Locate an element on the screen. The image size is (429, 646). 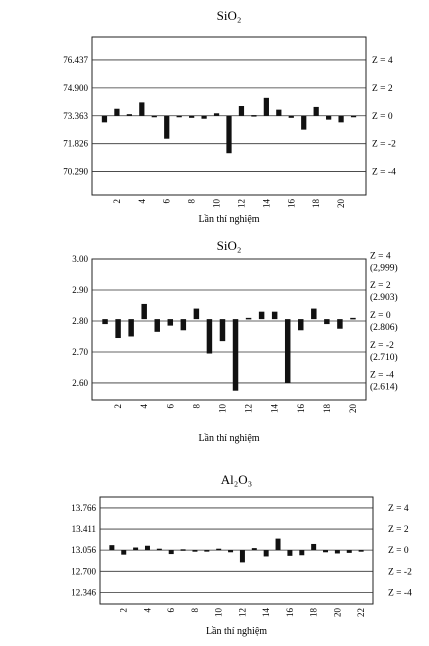
chart-3-ytick-label-2: 13.411 is located at coordinates (84, 529).